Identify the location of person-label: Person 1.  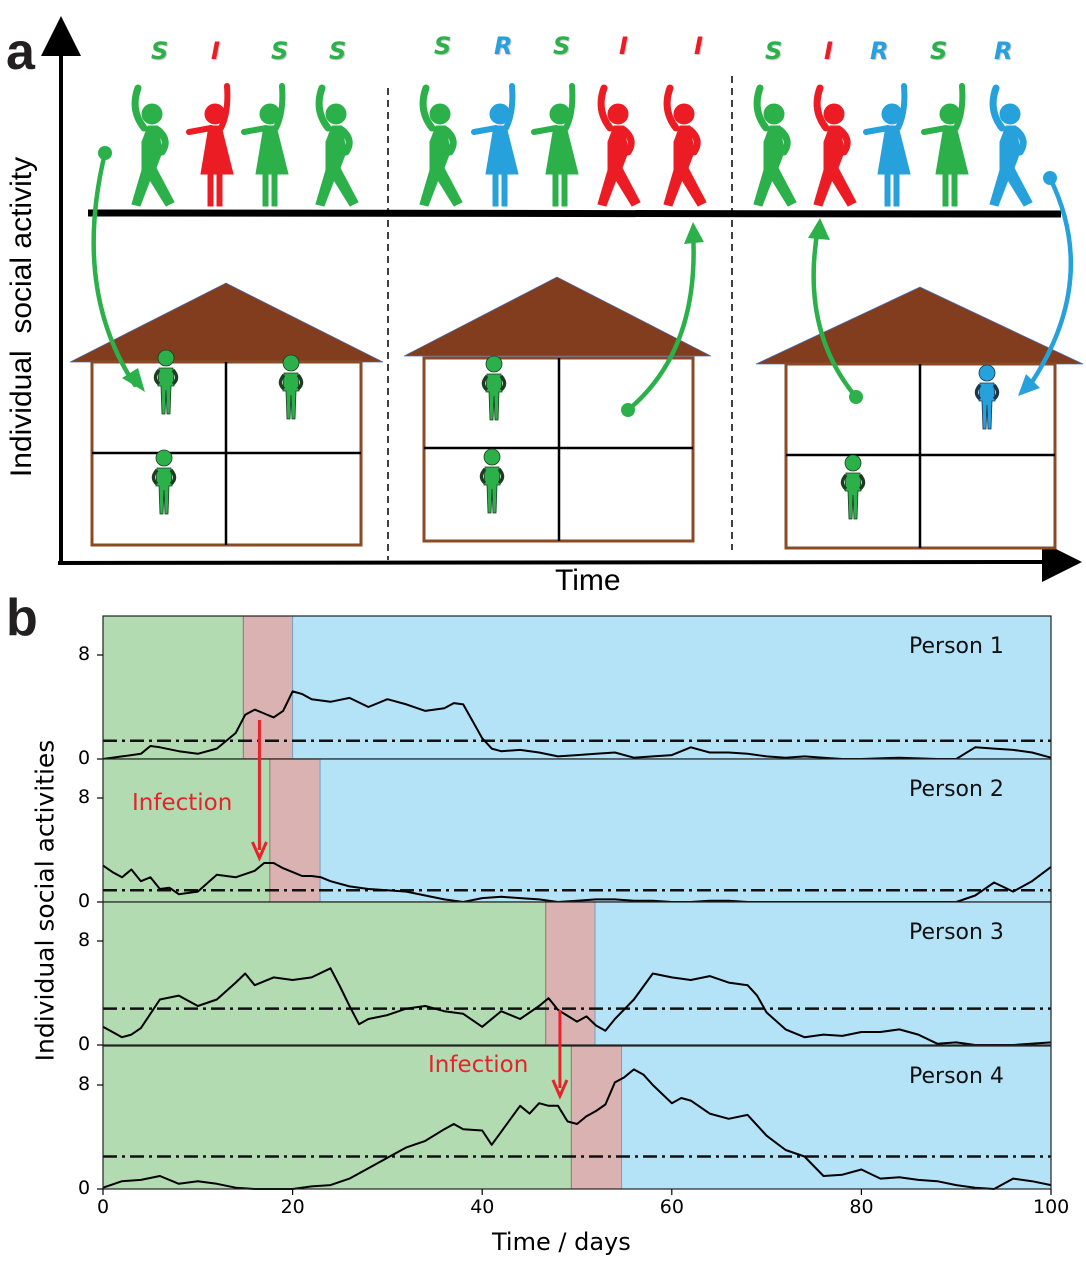
(956, 646).